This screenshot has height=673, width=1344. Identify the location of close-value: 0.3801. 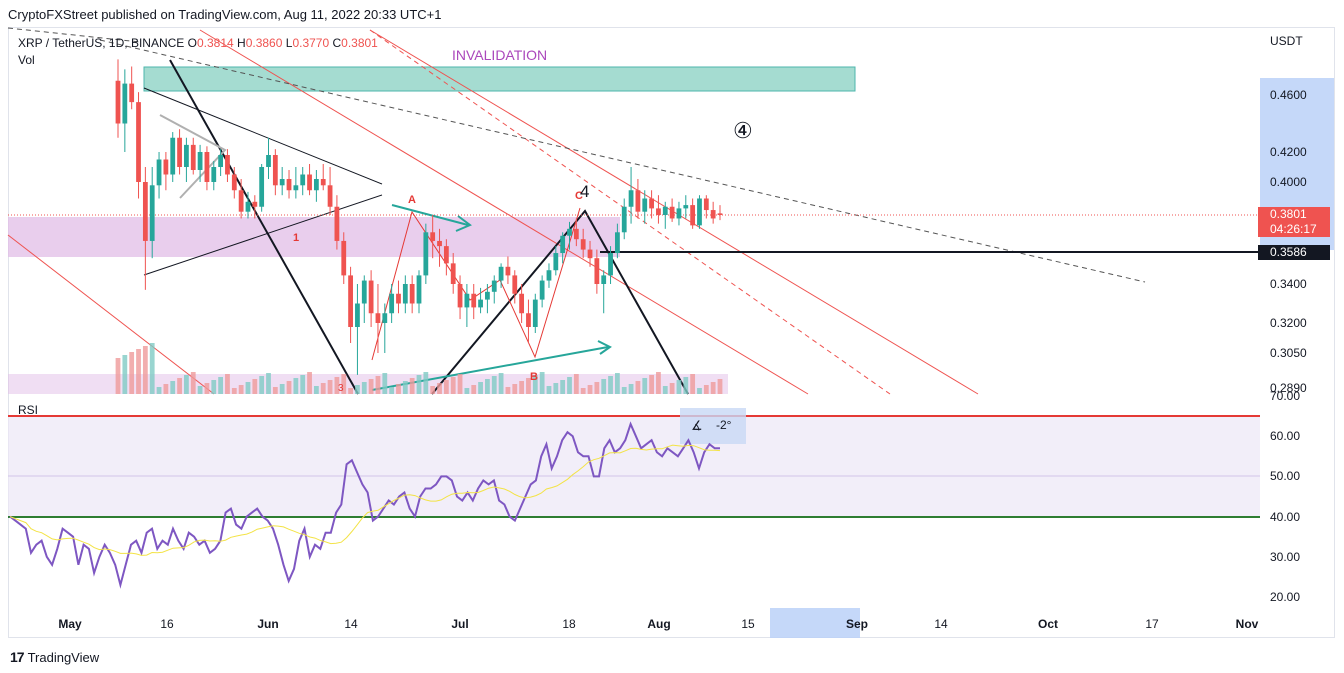
(359, 43).